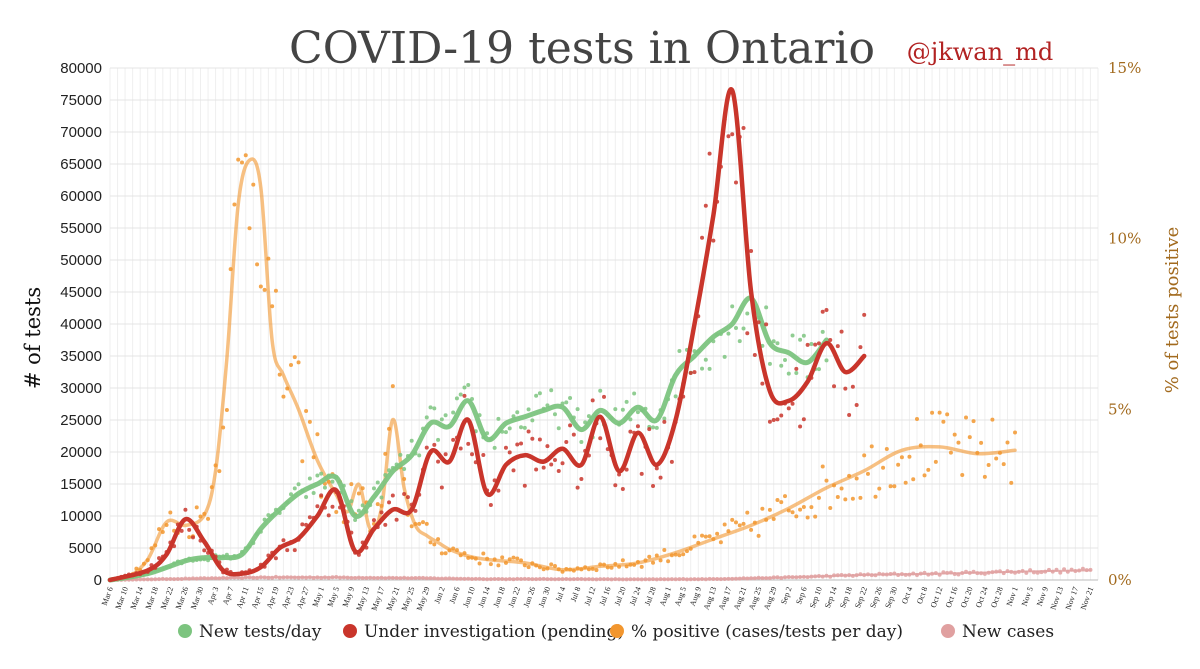 The height and width of the screenshot is (669, 1200). Describe the element at coordinates (273, 598) in the screenshot. I see `x-tick-label: Apr 19` at that location.